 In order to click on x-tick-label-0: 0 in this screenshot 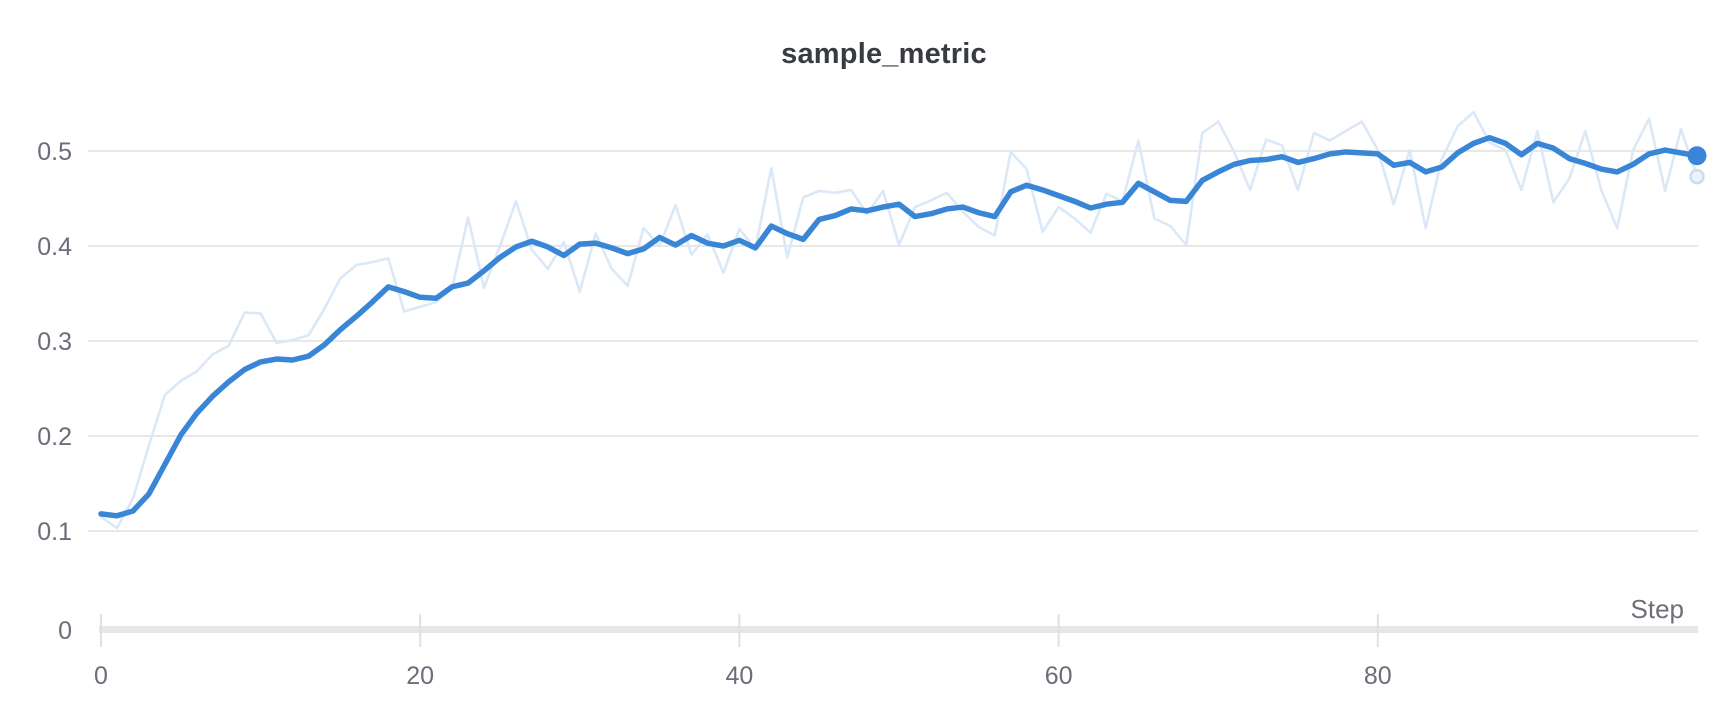, I will do `click(101, 676)`.